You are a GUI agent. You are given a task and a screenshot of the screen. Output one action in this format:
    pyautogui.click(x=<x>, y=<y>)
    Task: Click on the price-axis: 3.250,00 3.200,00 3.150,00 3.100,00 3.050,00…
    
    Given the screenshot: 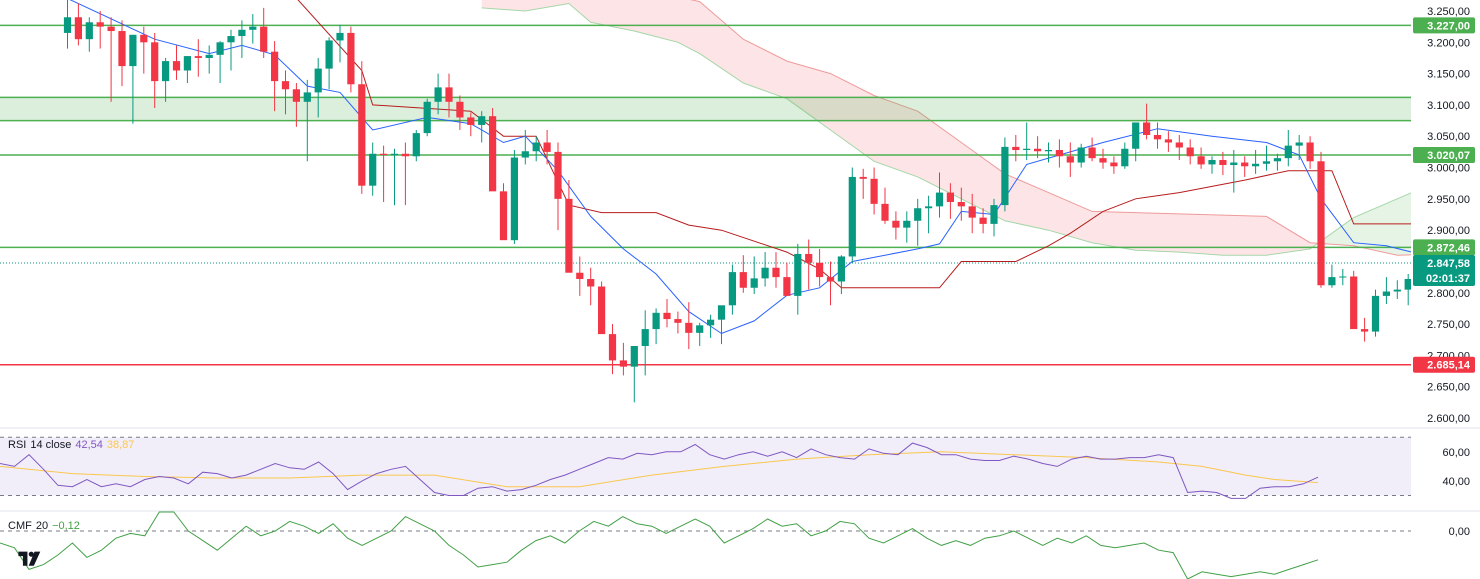 What is the action you would take?
    pyautogui.click(x=1445, y=289)
    